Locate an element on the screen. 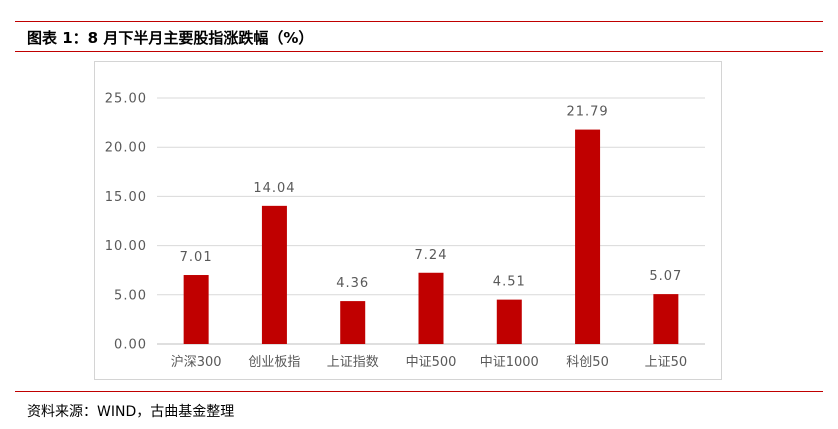 The height and width of the screenshot is (429, 838). bottom-rule is located at coordinates (419, 391).